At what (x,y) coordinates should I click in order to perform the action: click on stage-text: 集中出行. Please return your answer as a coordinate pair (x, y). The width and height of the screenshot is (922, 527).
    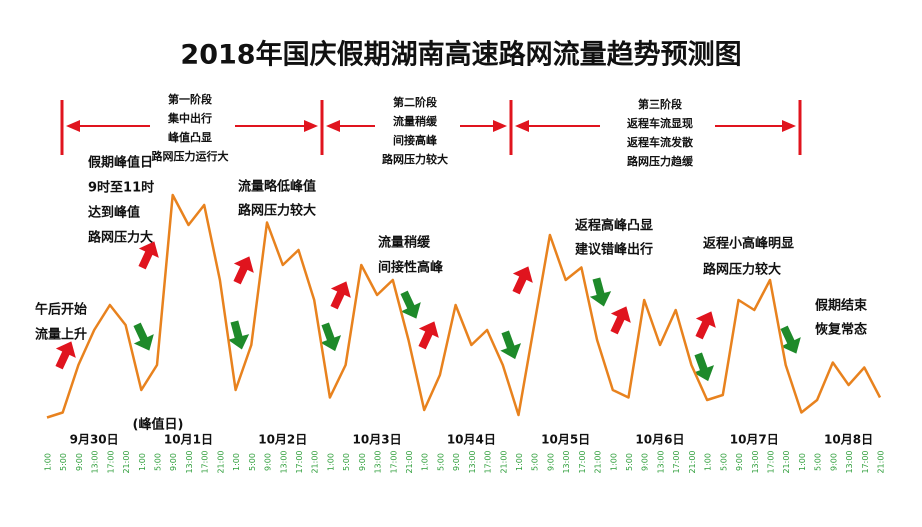
    Looking at the image, I should click on (189, 118).